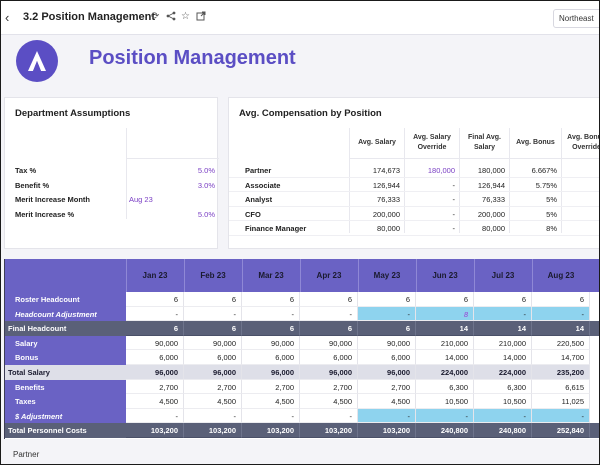  I want to click on row-label: Total Salary, so click(29, 372).